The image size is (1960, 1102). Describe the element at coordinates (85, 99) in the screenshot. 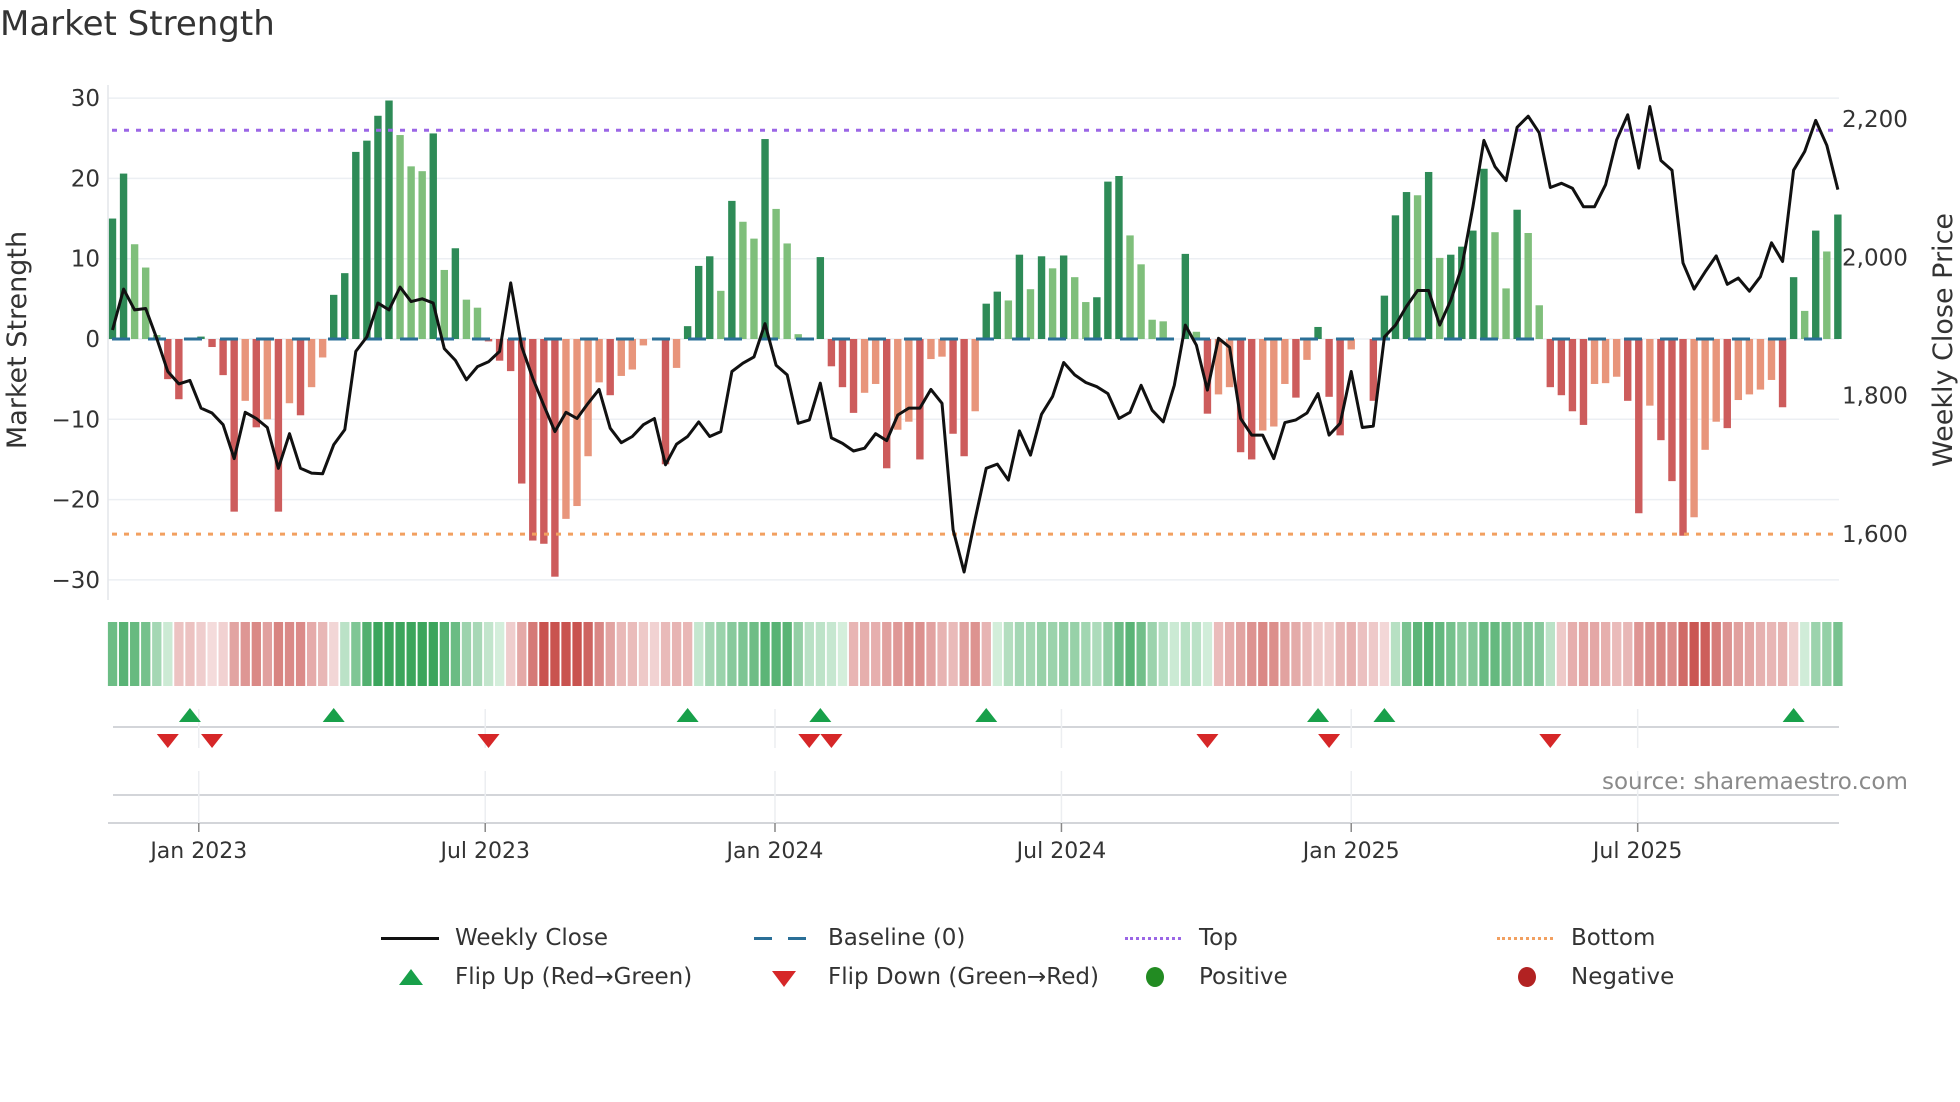

I see `y-tick-label: 30` at that location.